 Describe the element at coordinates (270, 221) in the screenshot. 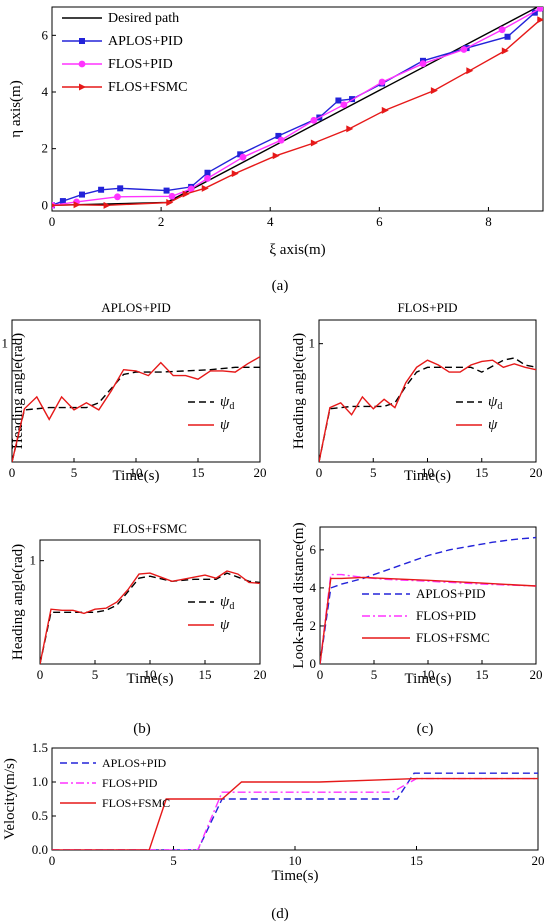

I see `x-tick-label: 4` at that location.